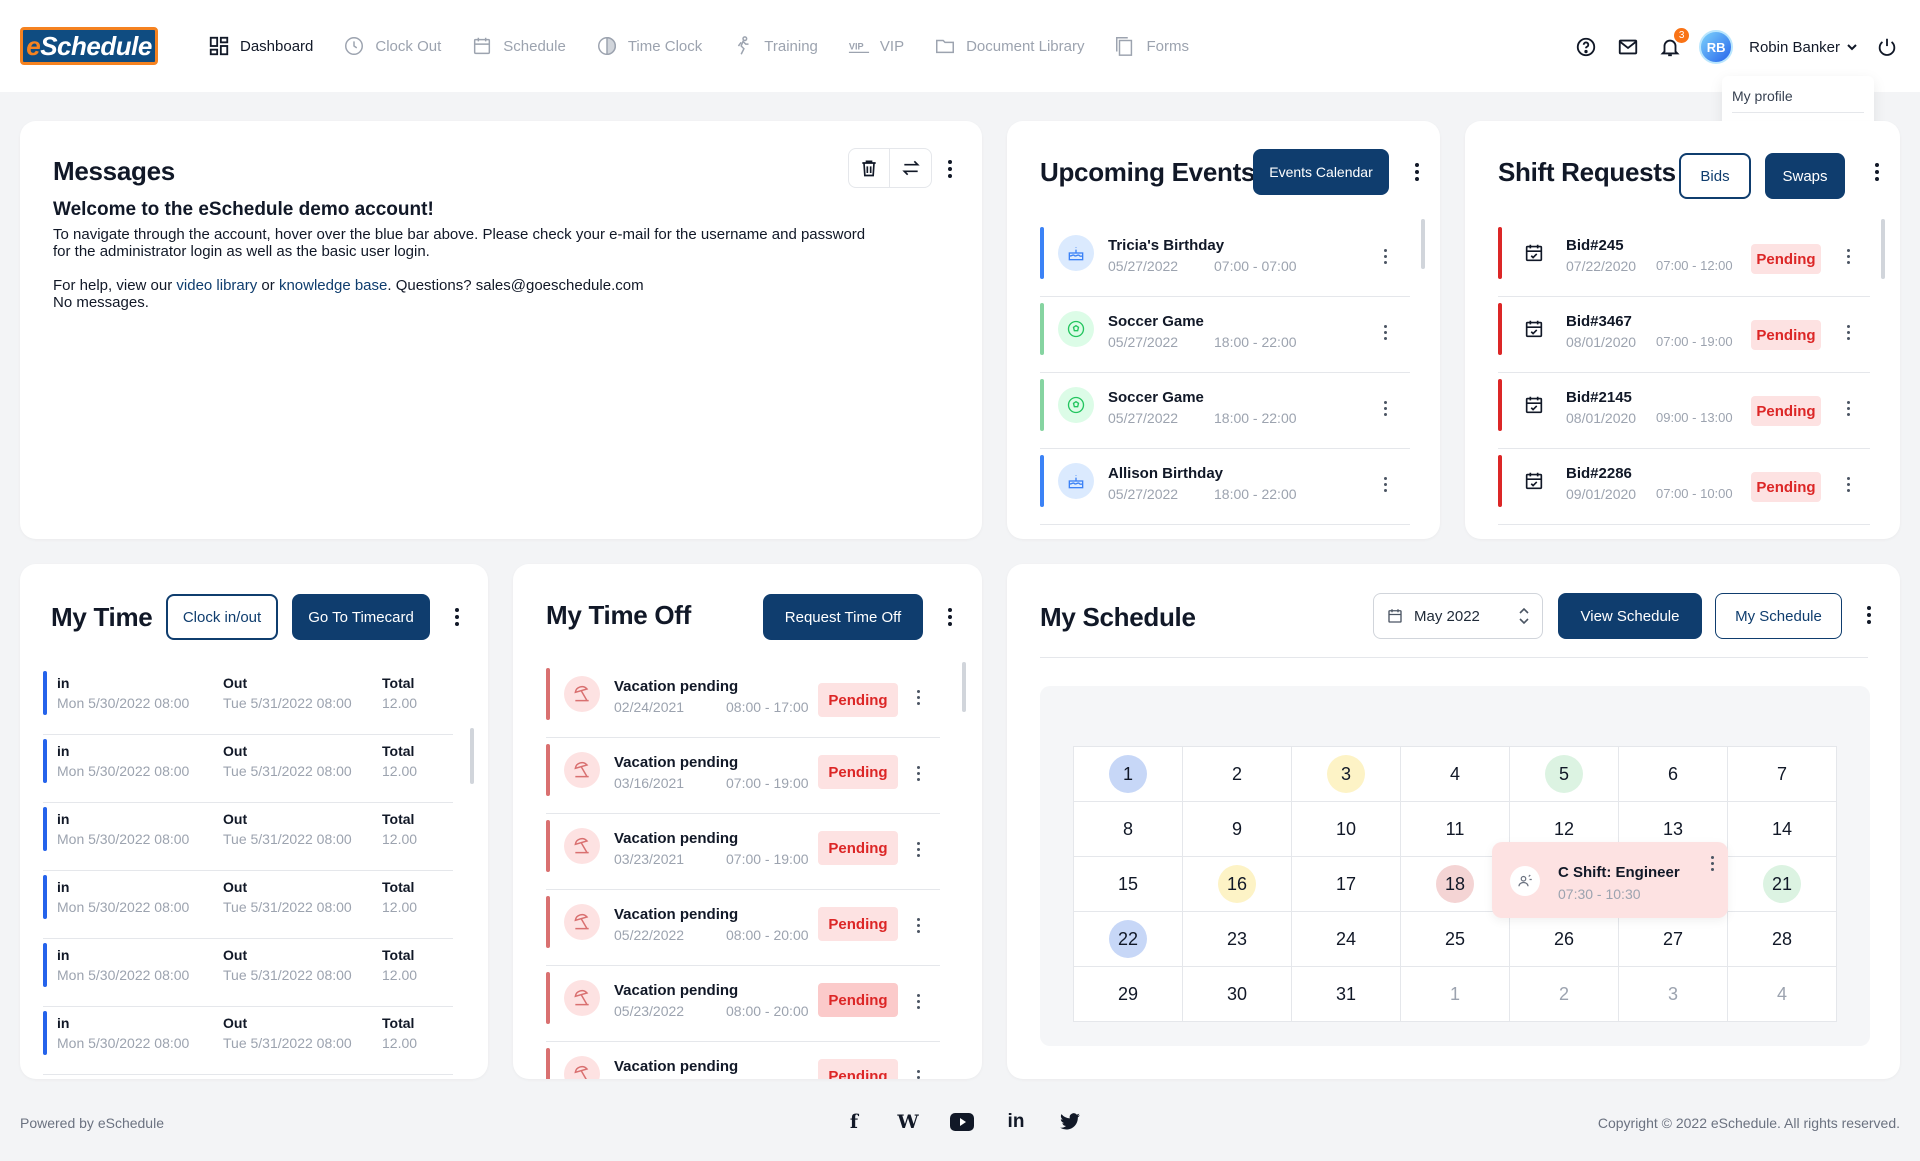  What do you see at coordinates (743, 1060) in the screenshot?
I see `list-item: Vacation pending Pending` at bounding box center [743, 1060].